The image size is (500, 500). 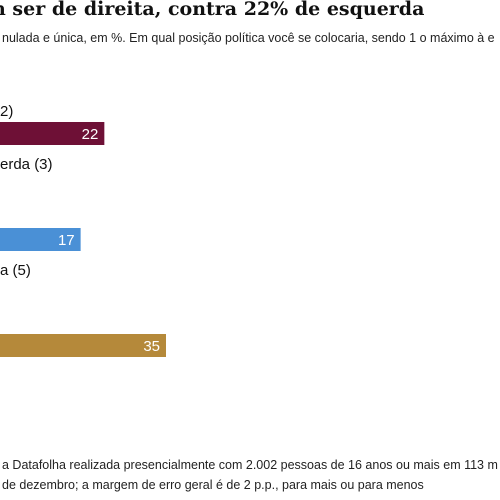 I want to click on category-label-centro-direita-5: a (5), so click(x=15, y=270).